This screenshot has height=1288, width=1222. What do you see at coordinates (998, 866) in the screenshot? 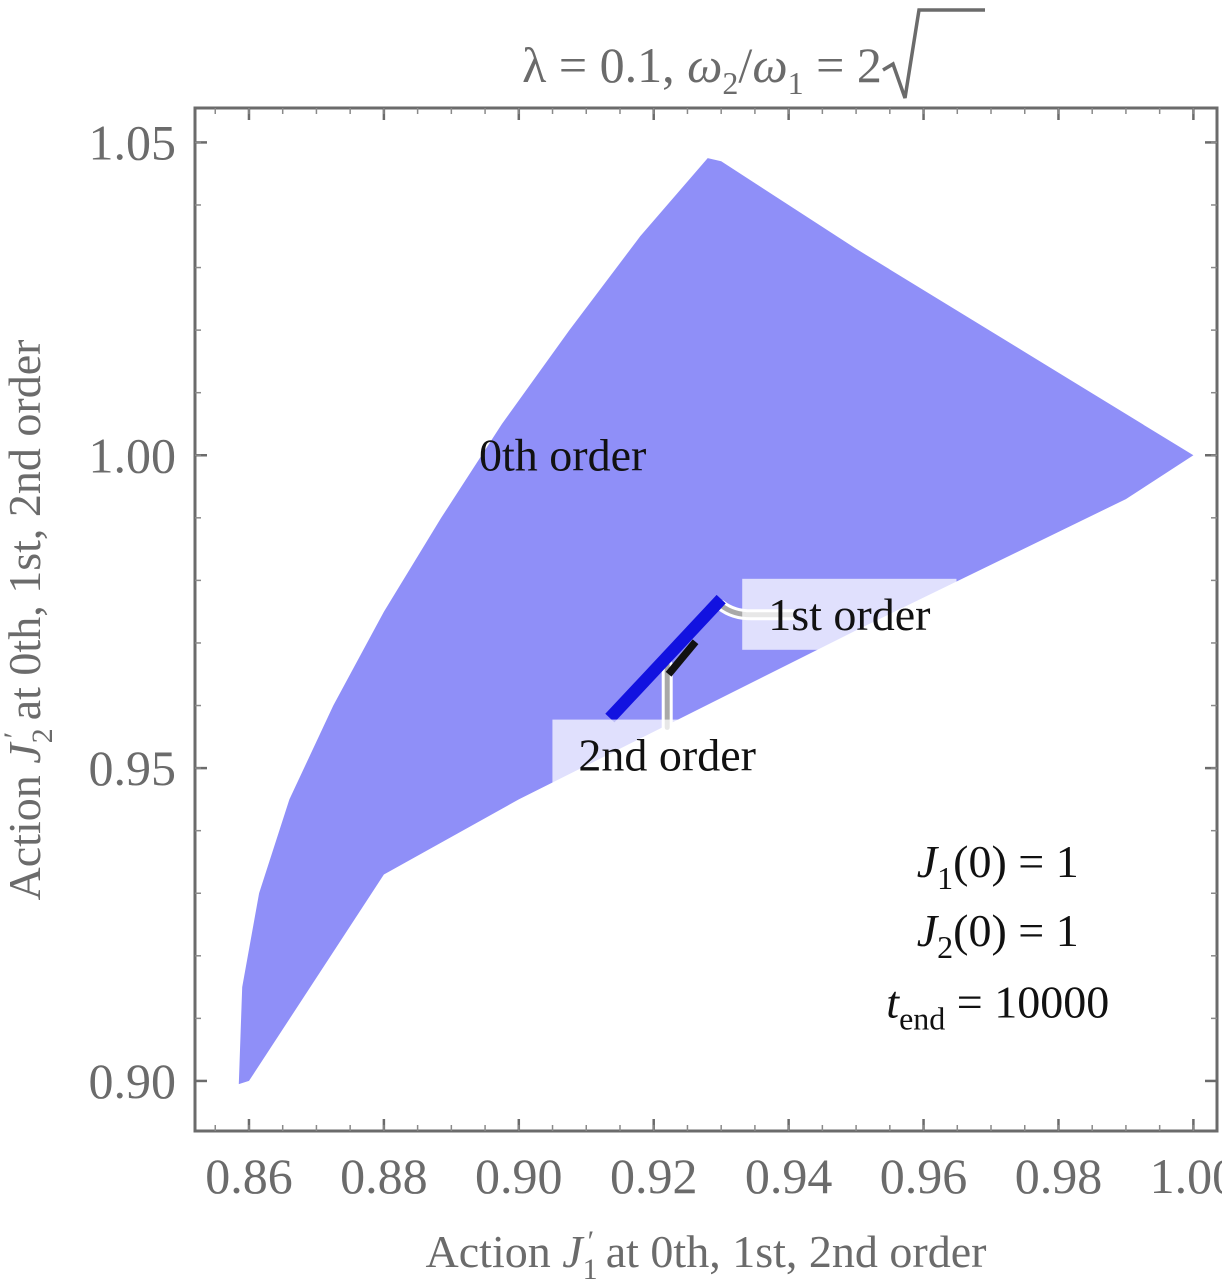
I see `annotation-j1: J1(0) = 1` at bounding box center [998, 866].